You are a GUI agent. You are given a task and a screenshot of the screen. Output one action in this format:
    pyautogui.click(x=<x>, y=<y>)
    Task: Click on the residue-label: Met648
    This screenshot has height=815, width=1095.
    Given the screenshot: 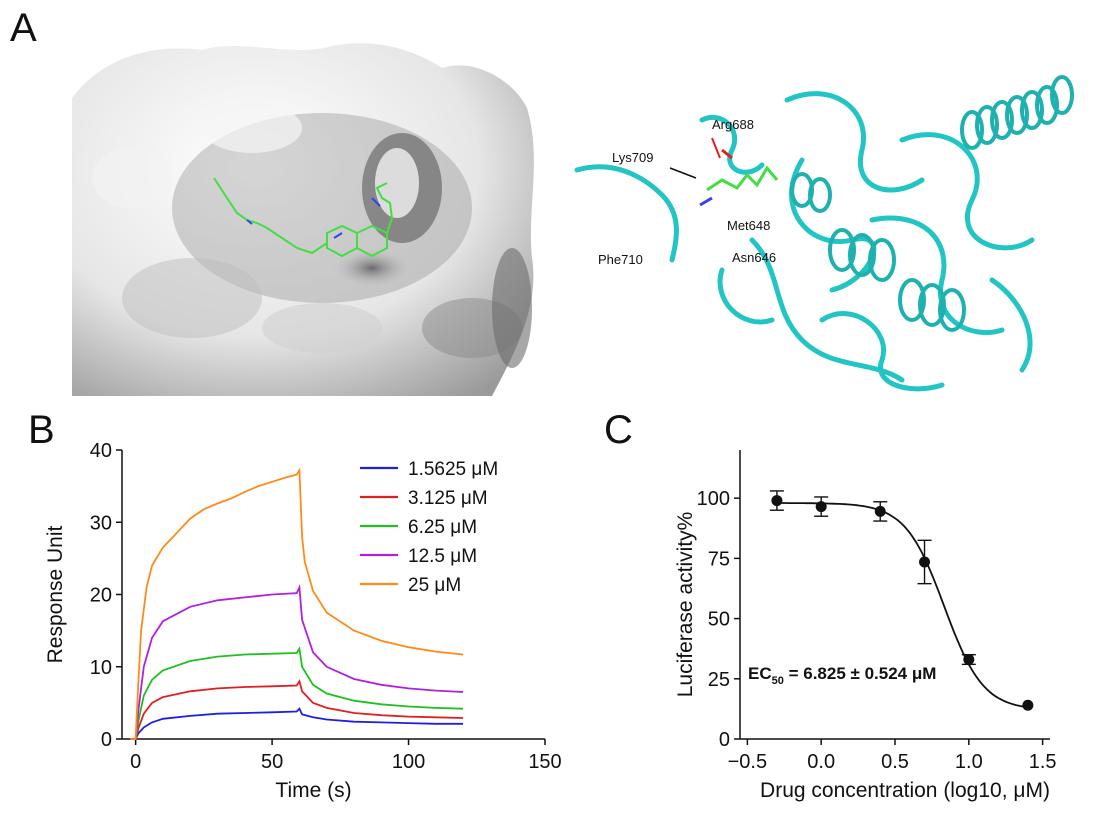 What is the action you would take?
    pyautogui.click(x=748, y=225)
    